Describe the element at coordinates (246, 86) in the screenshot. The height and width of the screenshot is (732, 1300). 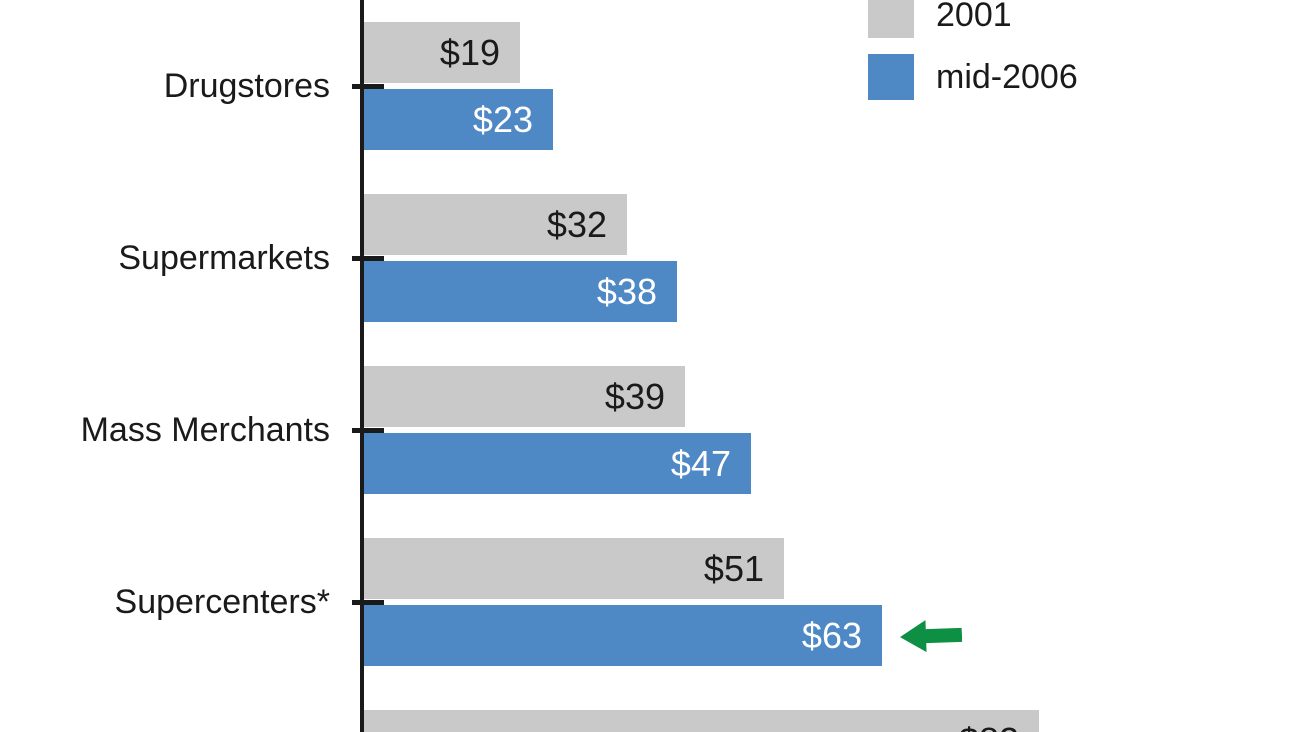
I see `category-label: Drugstores` at that location.